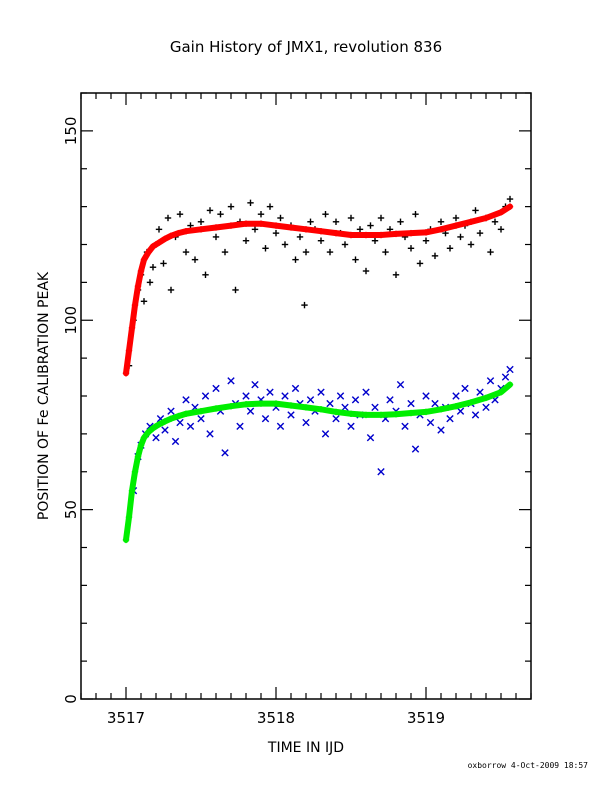  What do you see at coordinates (71, 131) in the screenshot?
I see `y-tick-label: 150` at bounding box center [71, 131].